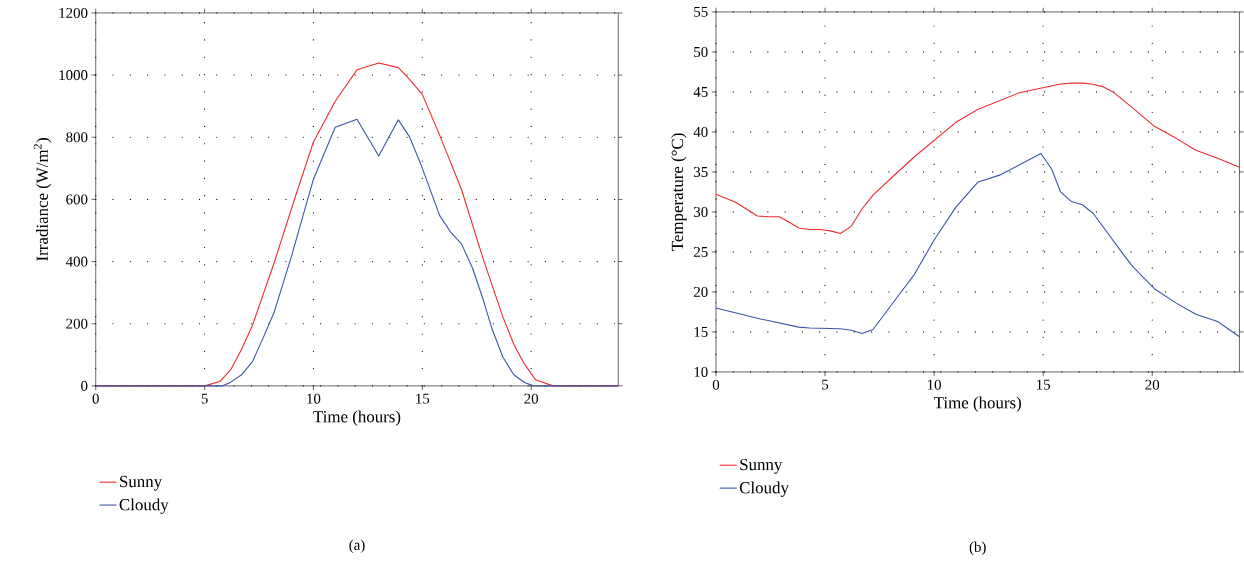 The image size is (1244, 561). I want to click on text: (a), so click(357, 546).